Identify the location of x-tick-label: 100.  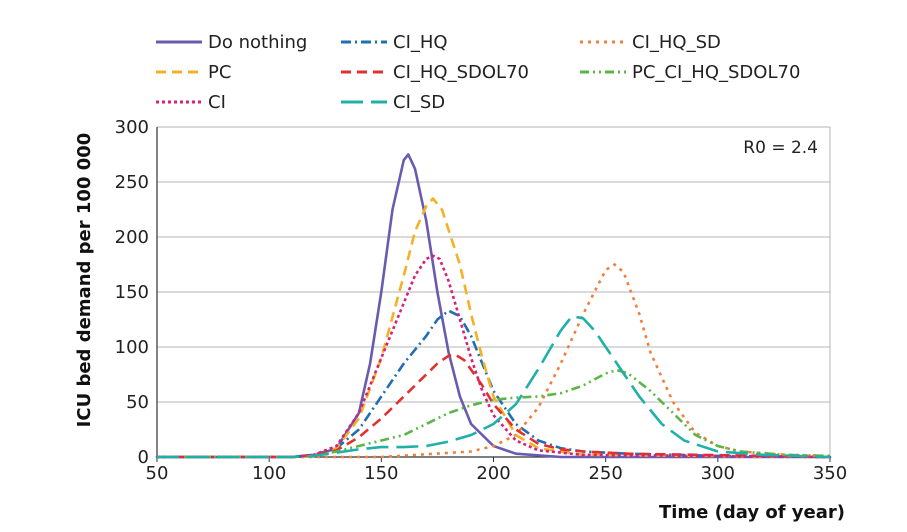
(269, 473).